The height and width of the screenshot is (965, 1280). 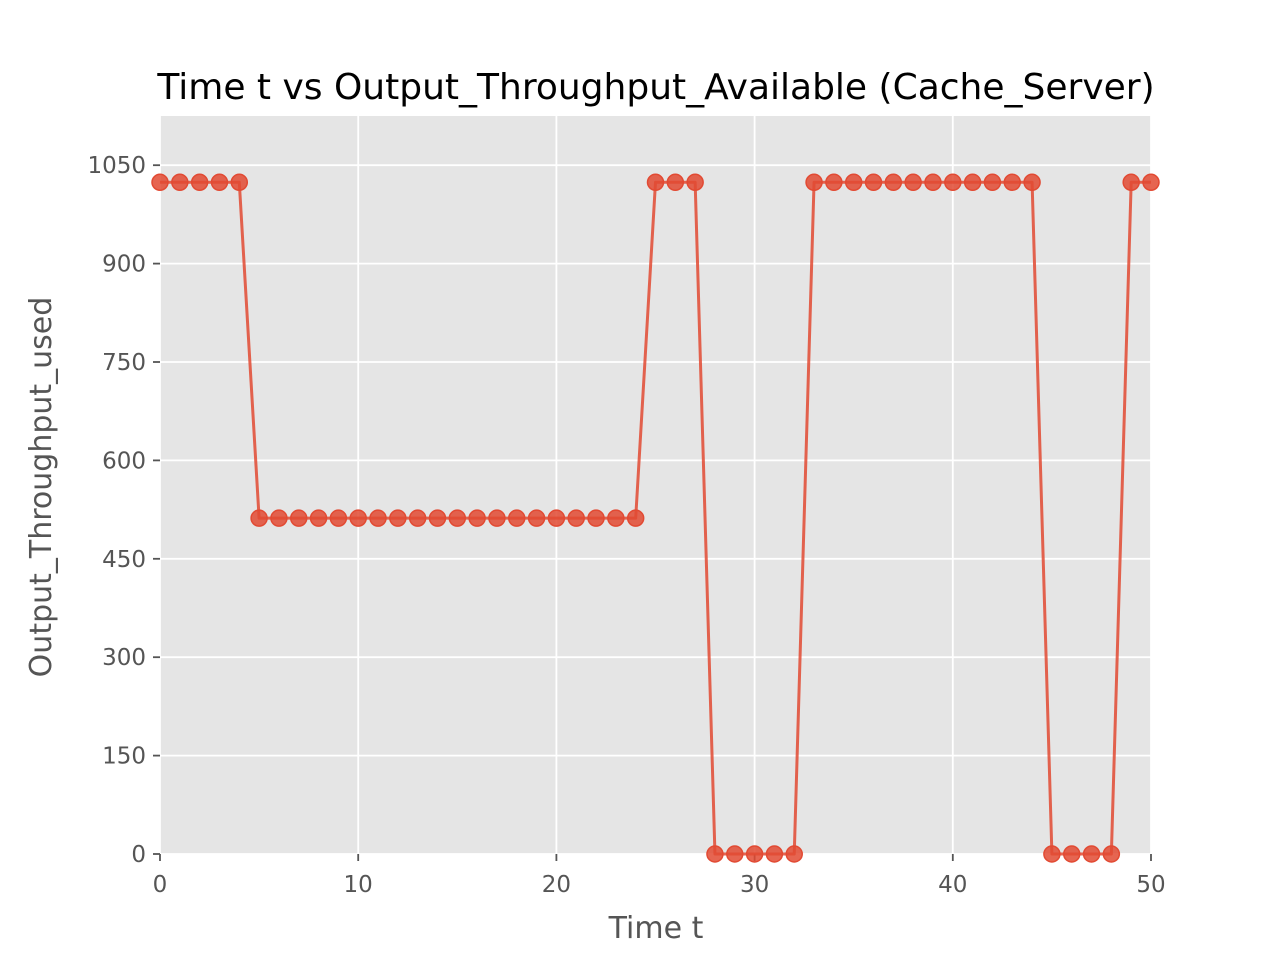 I want to click on y-tick-label: 300, so click(x=124, y=658).